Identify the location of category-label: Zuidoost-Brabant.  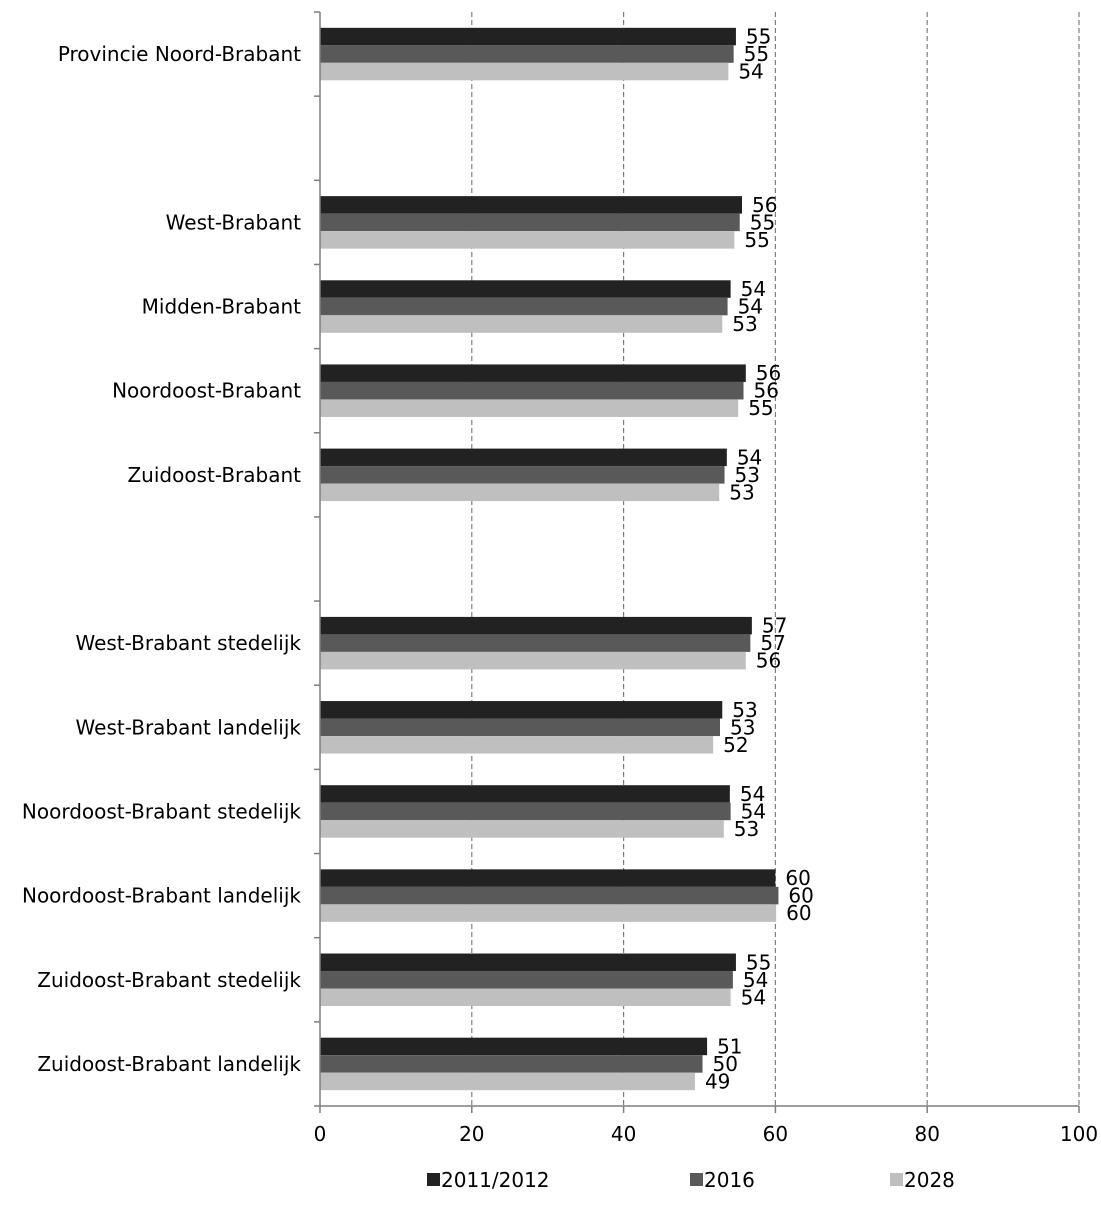
(214, 475).